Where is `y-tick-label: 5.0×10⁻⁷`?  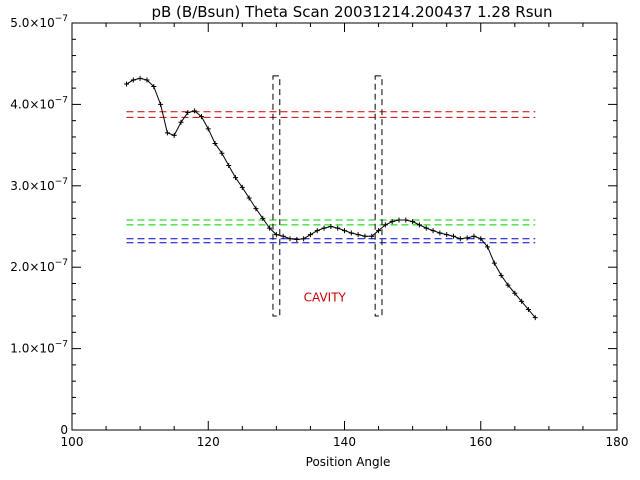 y-tick-label: 5.0×10⁻⁷ is located at coordinates (39, 22).